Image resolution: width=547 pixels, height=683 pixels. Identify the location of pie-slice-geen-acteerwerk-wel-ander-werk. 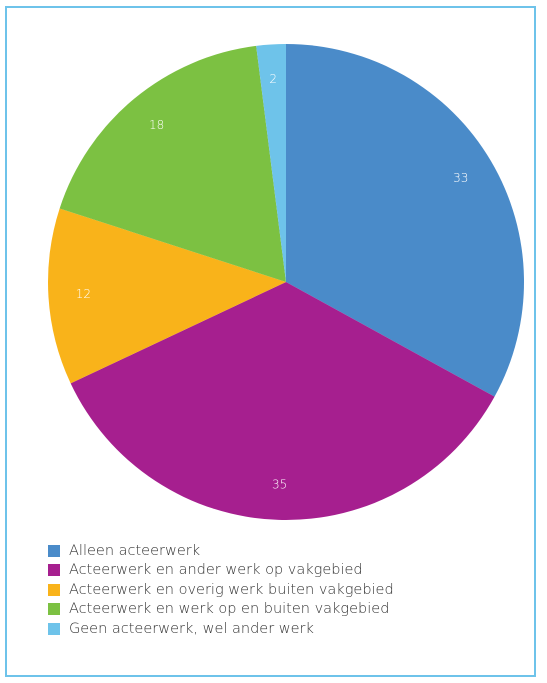
(271, 163).